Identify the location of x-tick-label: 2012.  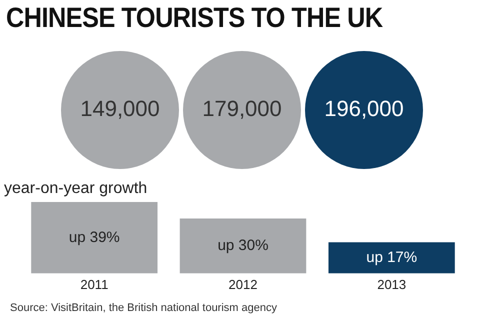
(243, 284).